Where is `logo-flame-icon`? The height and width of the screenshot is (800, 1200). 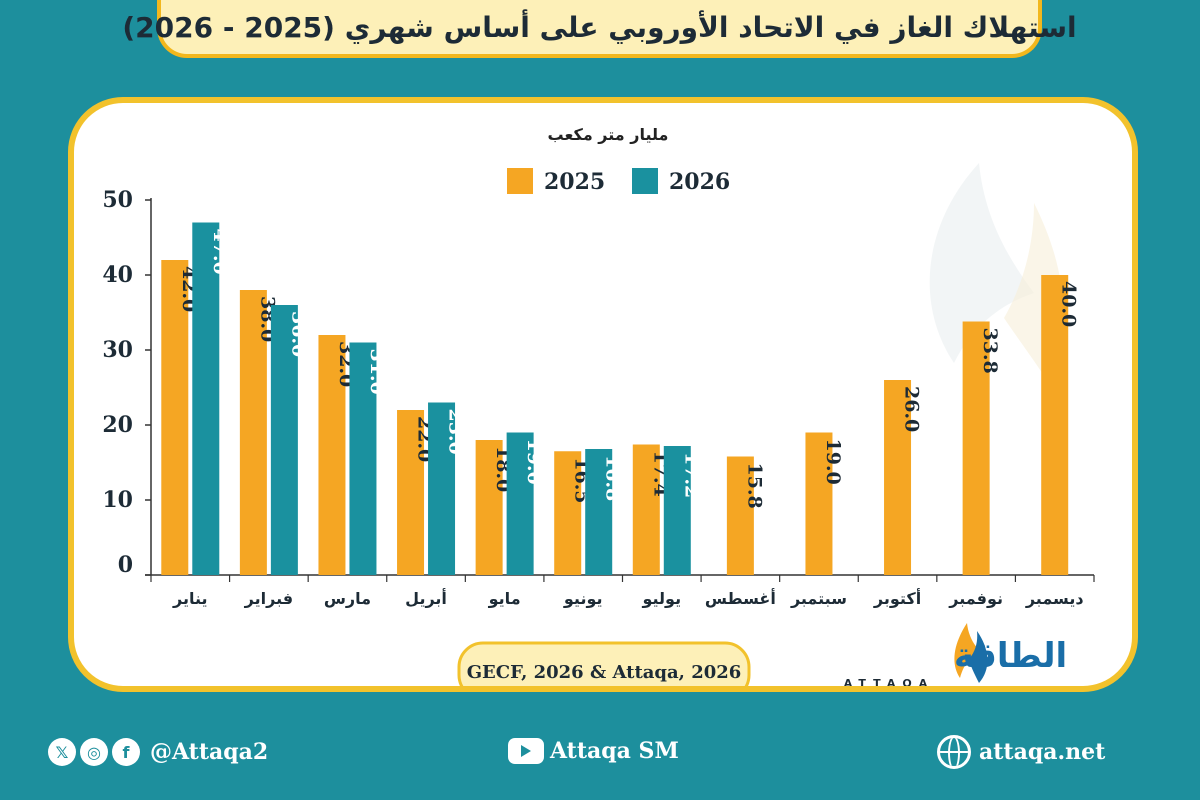 logo-flame-icon is located at coordinates (967, 650).